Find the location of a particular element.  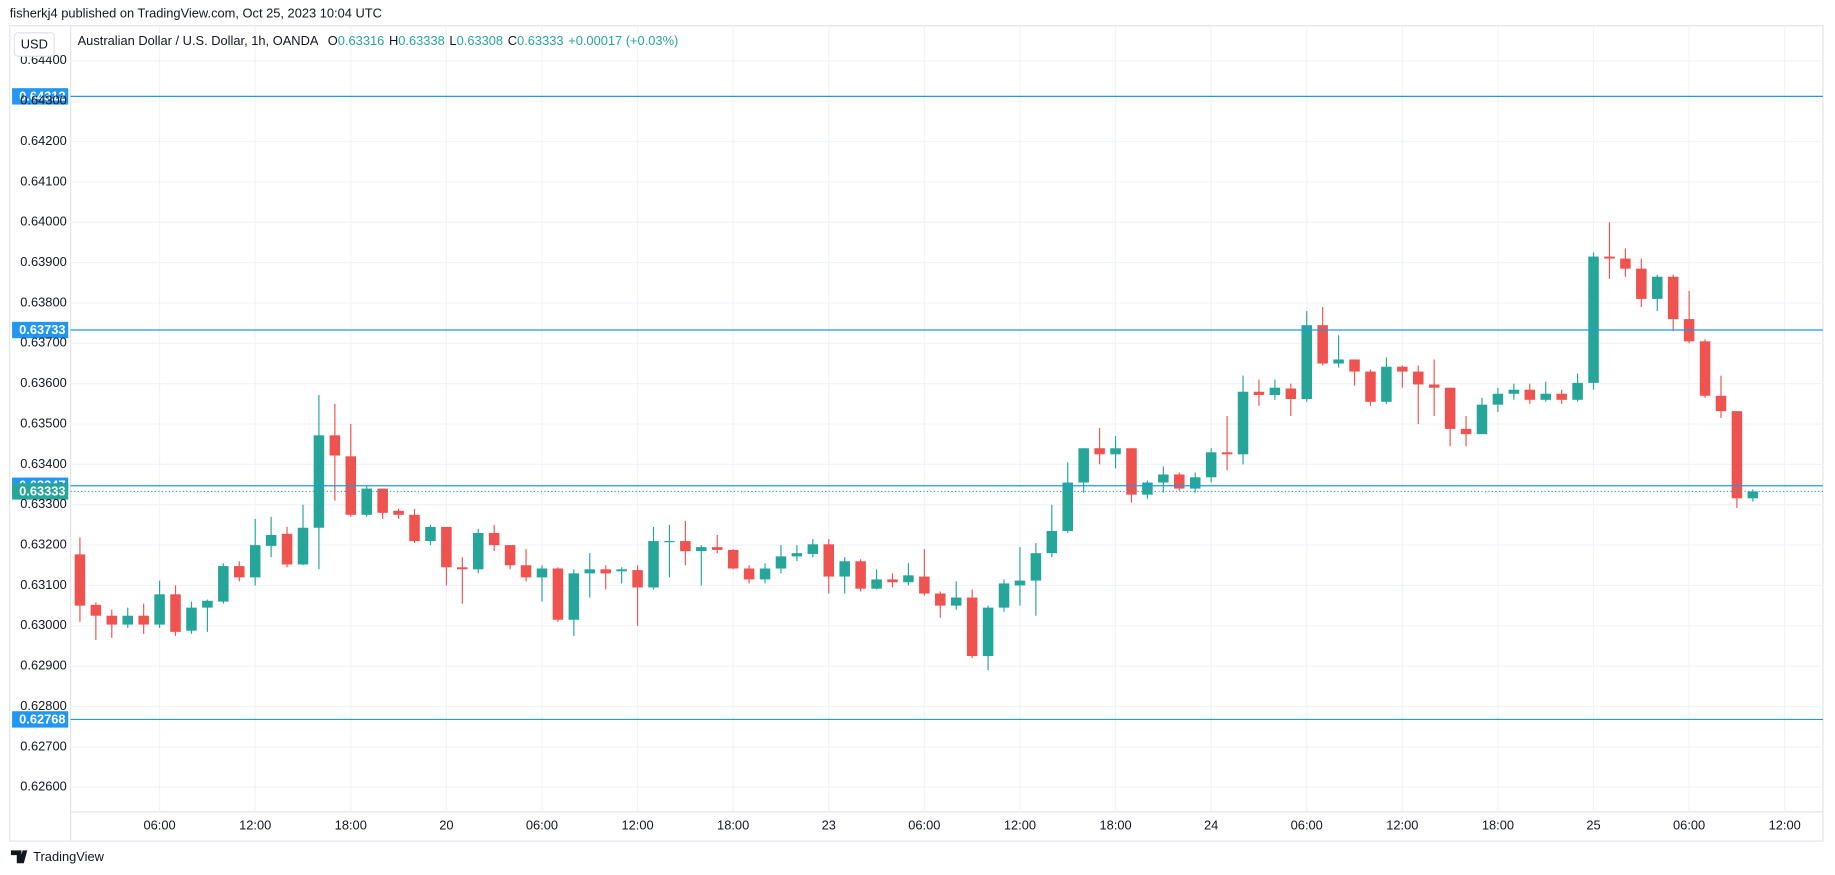

y-tick-label: 0.62800 is located at coordinates (43, 705).